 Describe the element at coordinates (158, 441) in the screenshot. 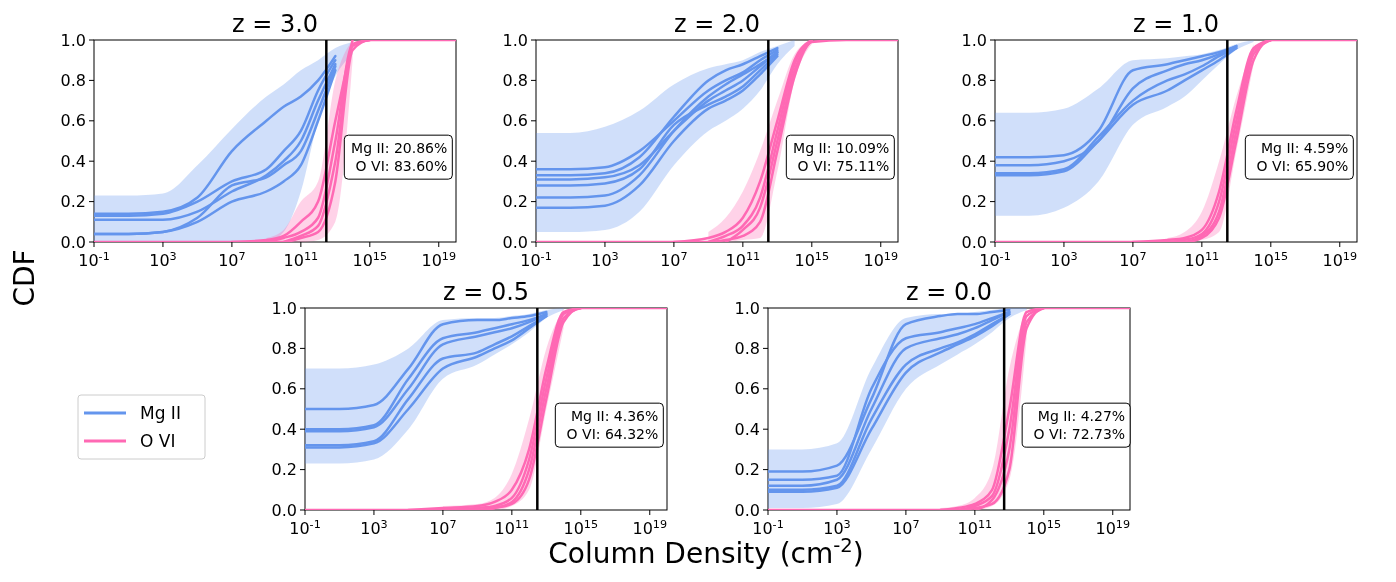

I see `legend-label: O VI` at that location.